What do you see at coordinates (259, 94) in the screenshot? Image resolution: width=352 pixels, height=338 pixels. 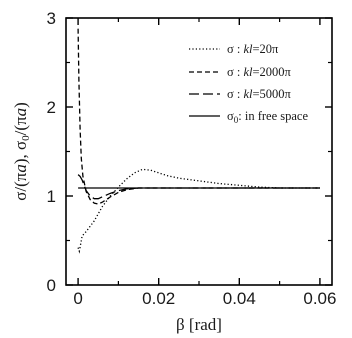 I see `legend-label-kl-5000pi: σ : kl=5000π` at bounding box center [259, 94].